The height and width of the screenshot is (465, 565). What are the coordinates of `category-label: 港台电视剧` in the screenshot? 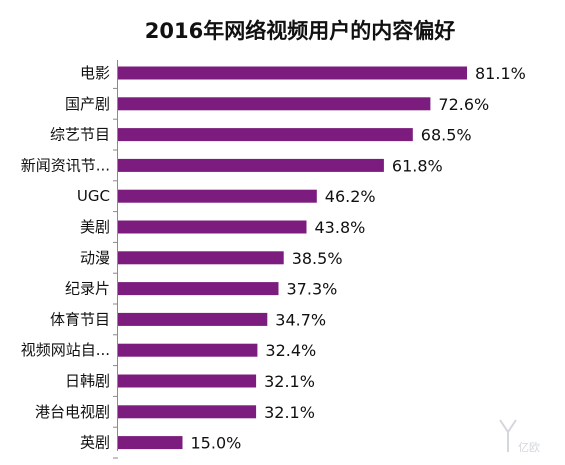 It's located at (72, 412).